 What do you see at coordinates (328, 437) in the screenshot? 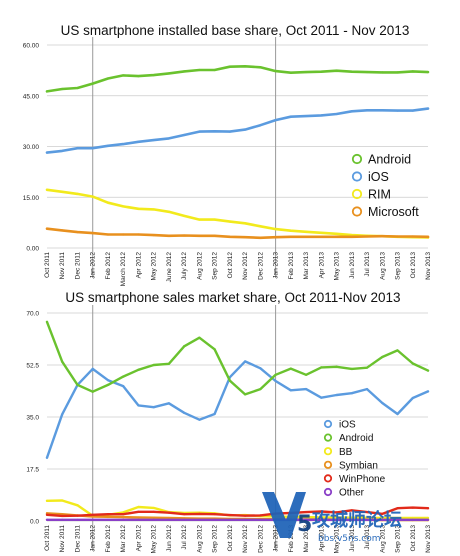
I see `legend-marker-android` at bounding box center [328, 437].